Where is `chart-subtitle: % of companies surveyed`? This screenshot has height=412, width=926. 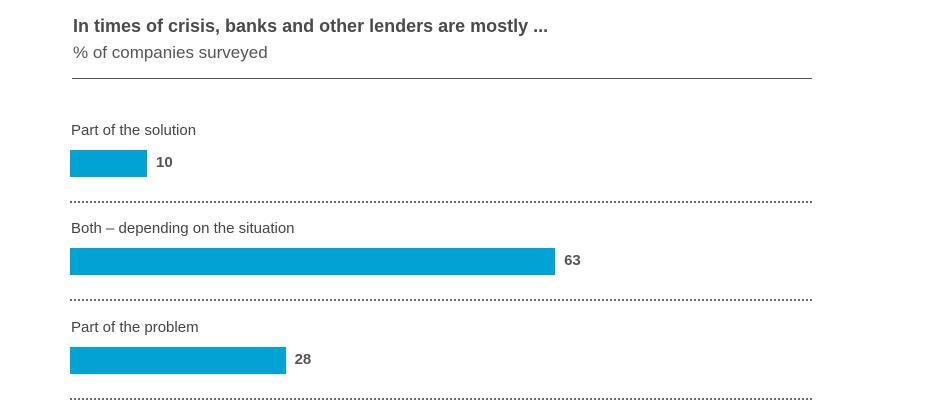
chart-subtitle: % of companies surveyed is located at coordinates (170, 52).